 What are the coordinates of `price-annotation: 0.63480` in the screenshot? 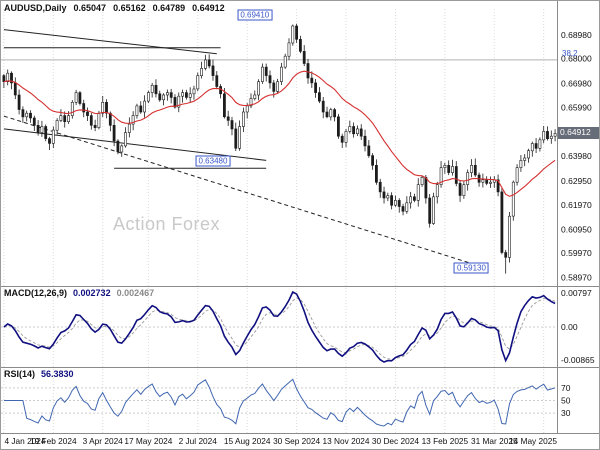 It's located at (213, 161).